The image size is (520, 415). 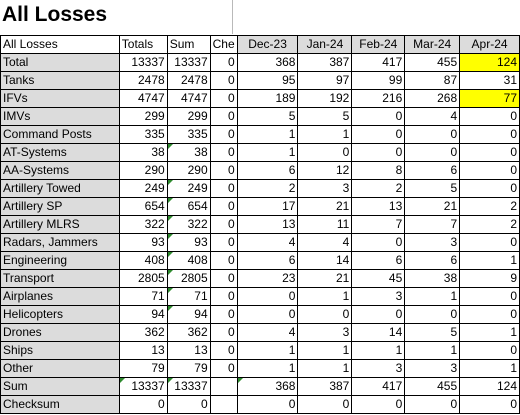 What do you see at coordinates (267, 278) in the screenshot?
I see `month-value-cell: 23` at bounding box center [267, 278].